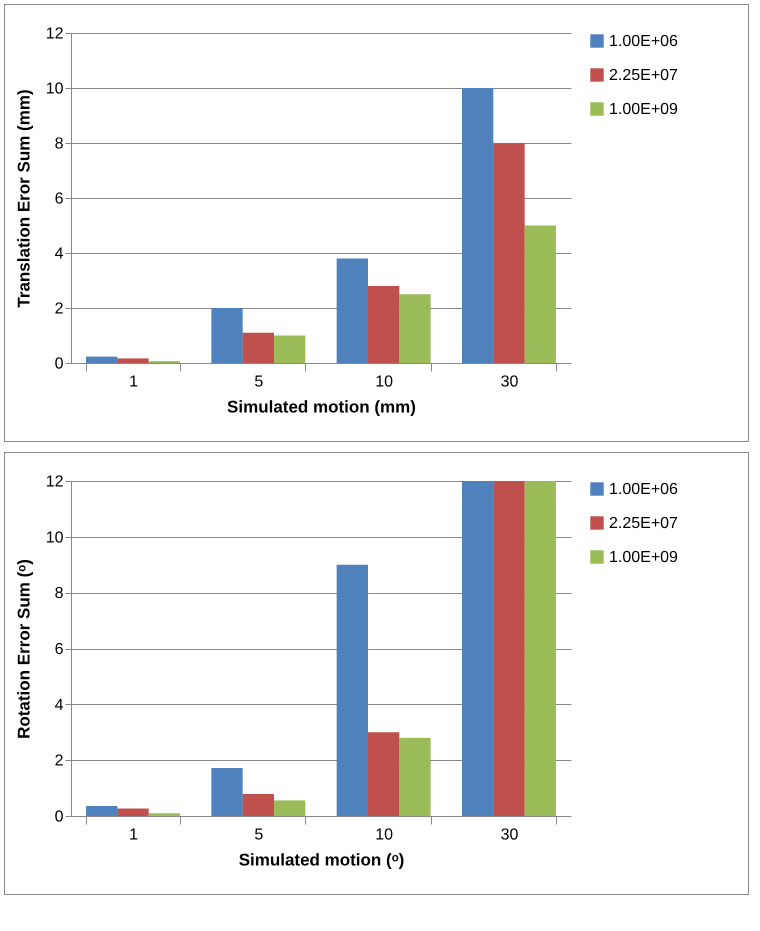 This screenshot has width=760, height=931. I want to click on y-axis-title: Rotation Error Sum (ᵒ), so click(24, 649).